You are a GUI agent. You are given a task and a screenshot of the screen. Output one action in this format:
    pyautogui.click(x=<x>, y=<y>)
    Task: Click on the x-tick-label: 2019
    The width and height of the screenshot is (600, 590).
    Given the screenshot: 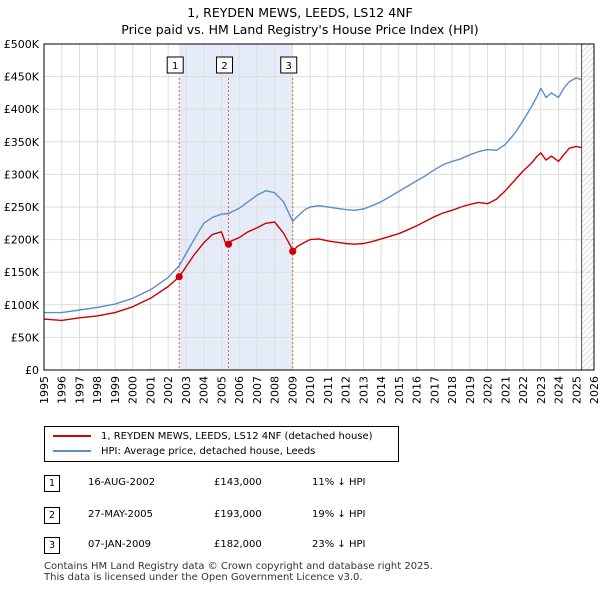 What is the action you would take?
    pyautogui.click(x=470, y=390)
    